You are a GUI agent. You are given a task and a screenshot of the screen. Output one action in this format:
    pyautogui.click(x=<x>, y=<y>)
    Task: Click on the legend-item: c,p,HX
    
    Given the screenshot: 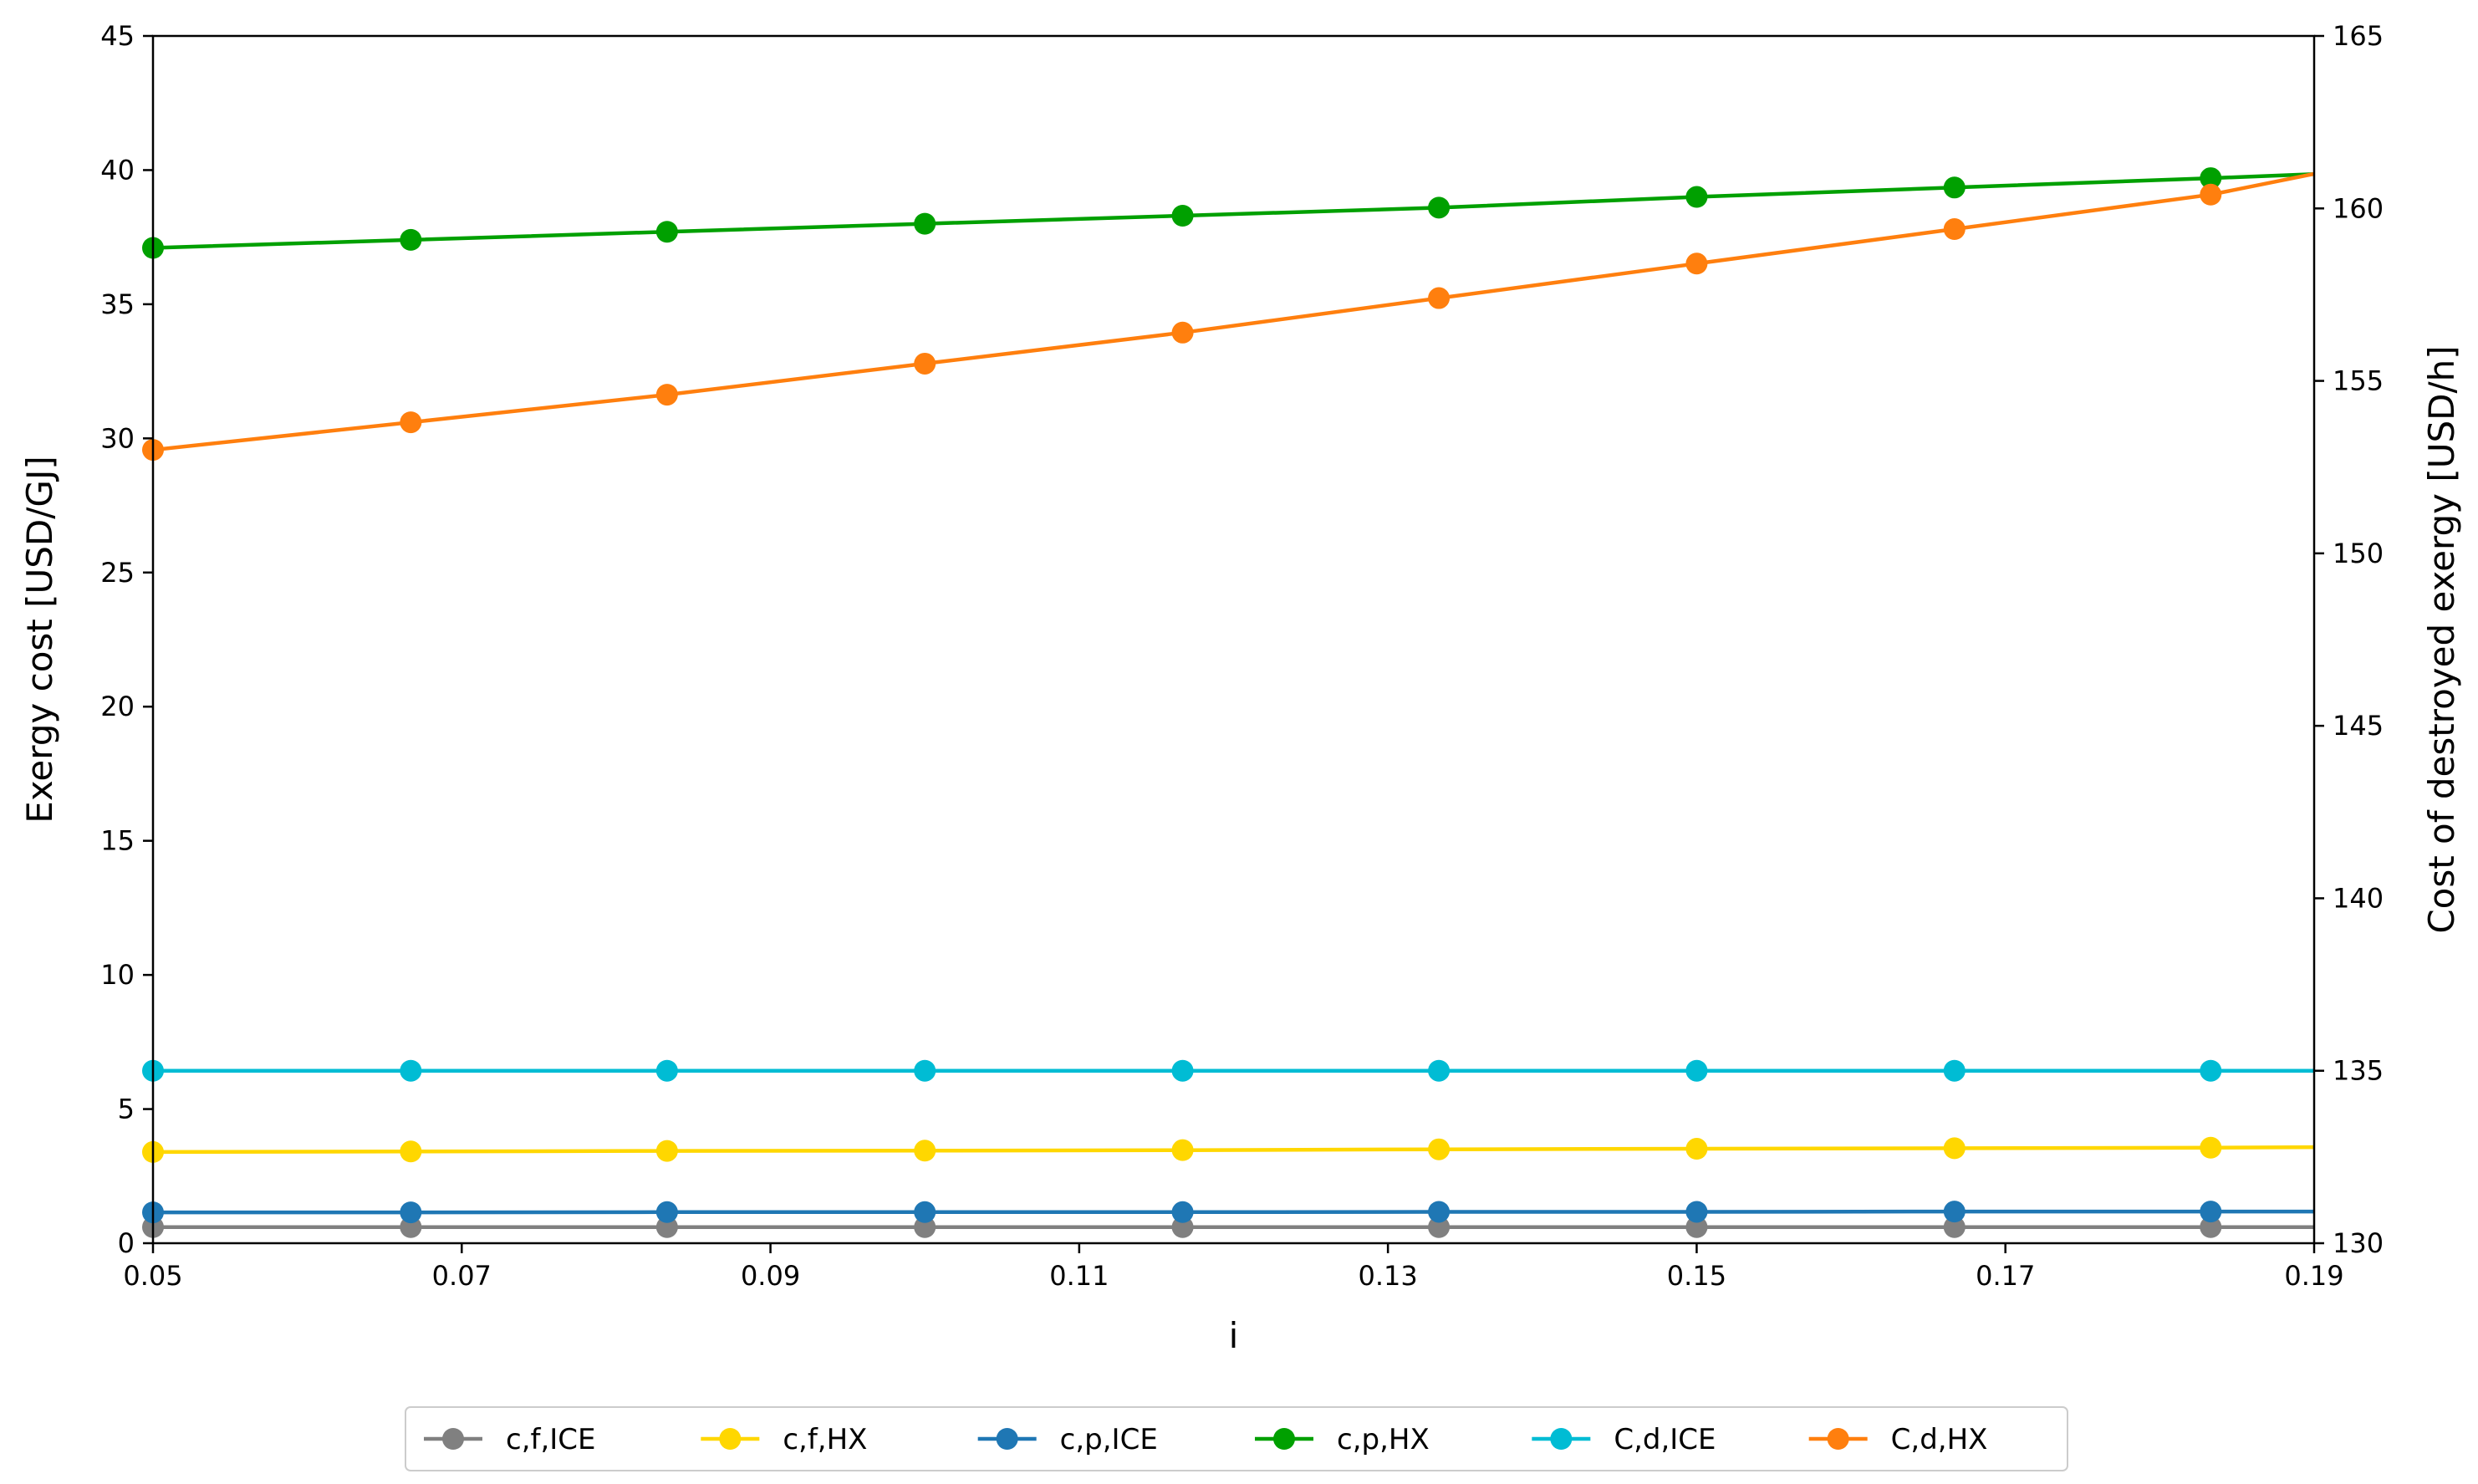 What is the action you would take?
    pyautogui.click(x=1342, y=1439)
    